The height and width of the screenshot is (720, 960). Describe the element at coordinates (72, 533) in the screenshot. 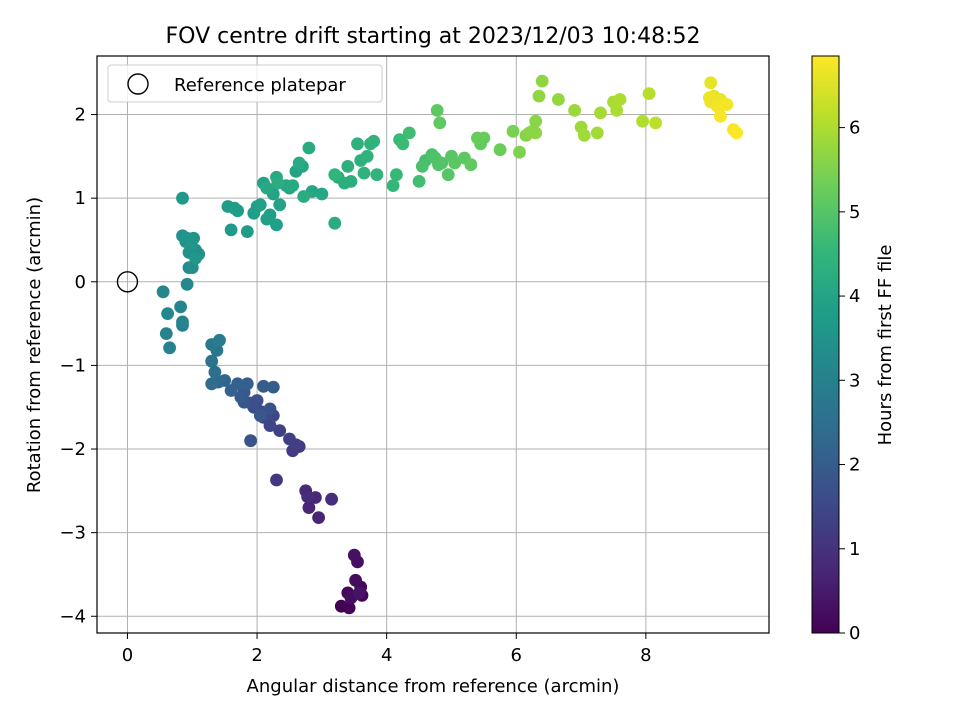

I see `y-tick-label: −3` at that location.